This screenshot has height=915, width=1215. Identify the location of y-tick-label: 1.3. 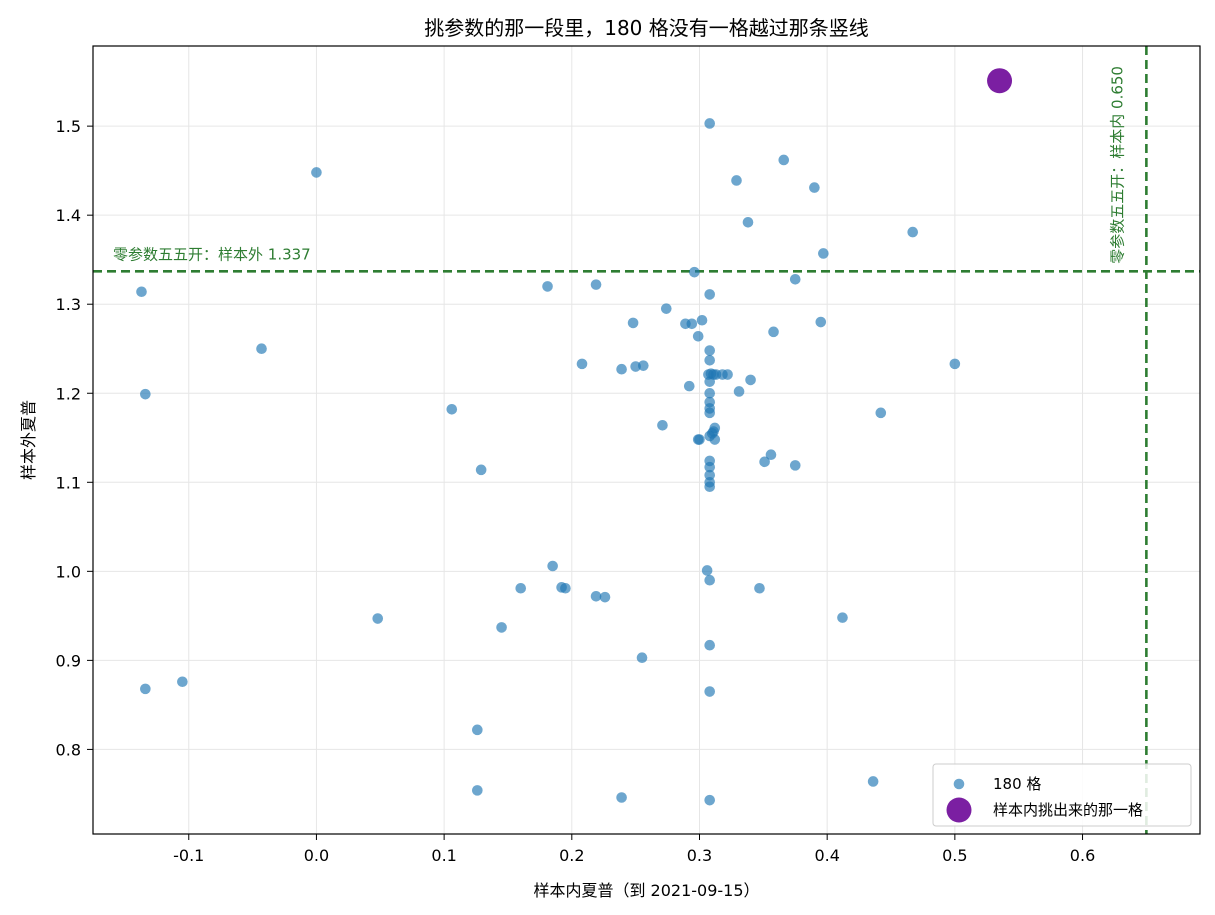
(68, 304).